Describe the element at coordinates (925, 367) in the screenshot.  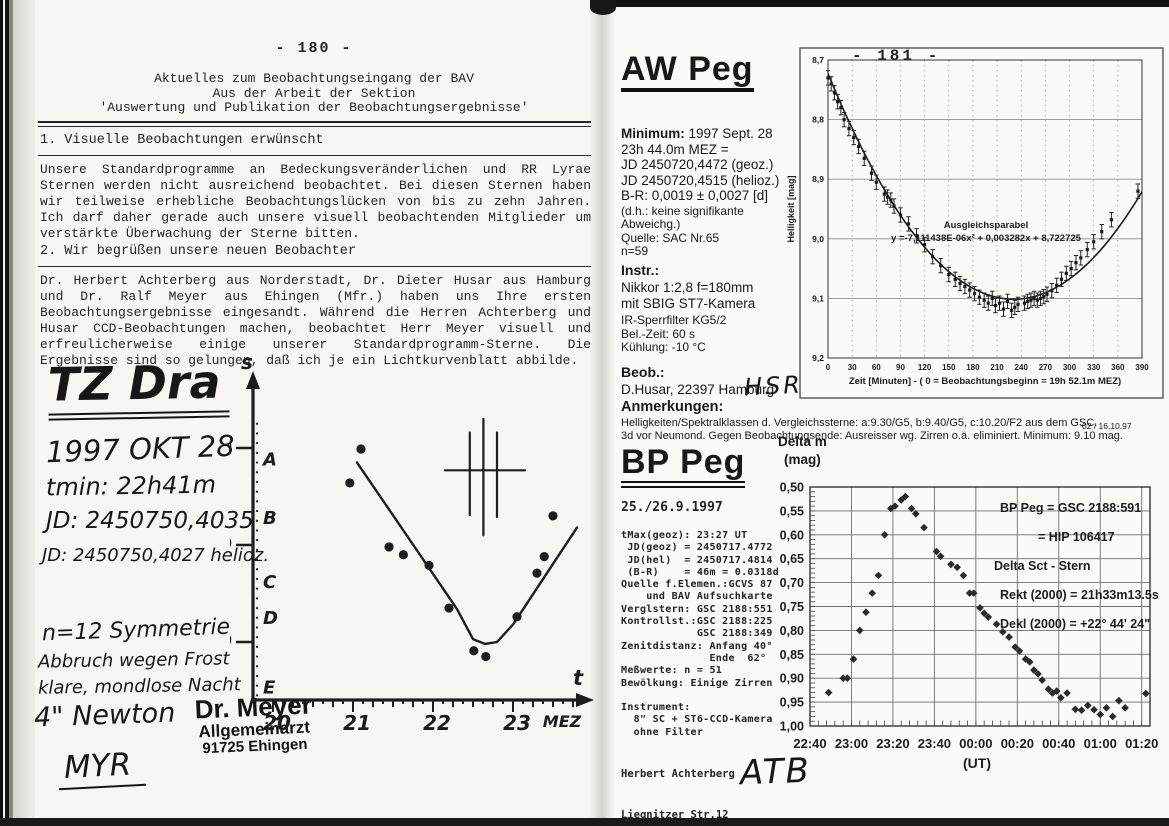
I see `svg-text: 120` at that location.